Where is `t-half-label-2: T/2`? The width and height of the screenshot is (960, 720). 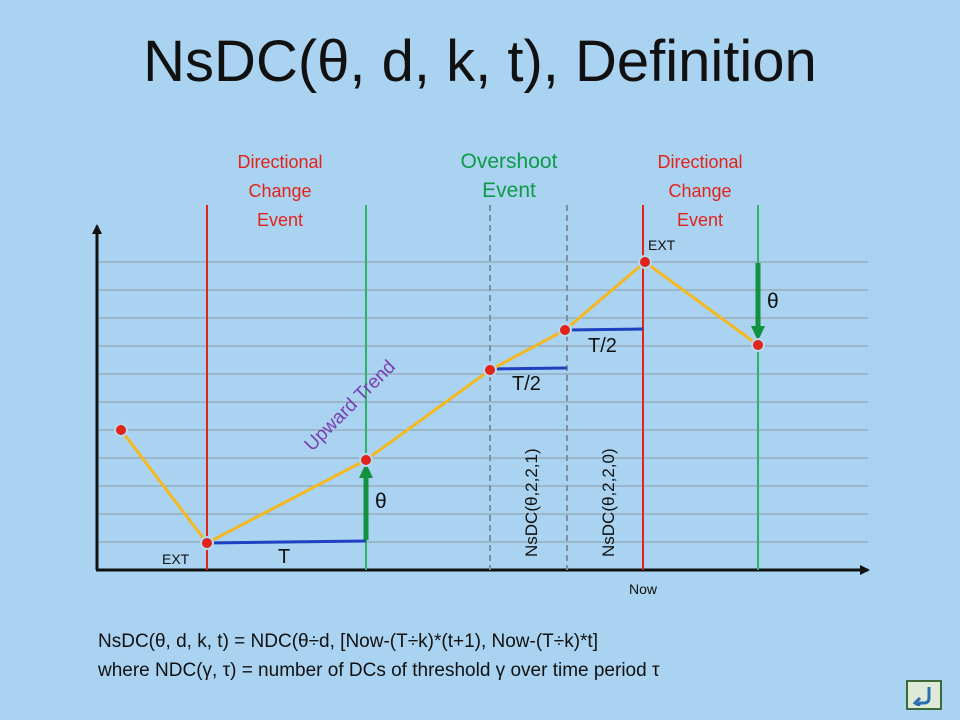
t-half-label-2: T/2 is located at coordinates (602, 346).